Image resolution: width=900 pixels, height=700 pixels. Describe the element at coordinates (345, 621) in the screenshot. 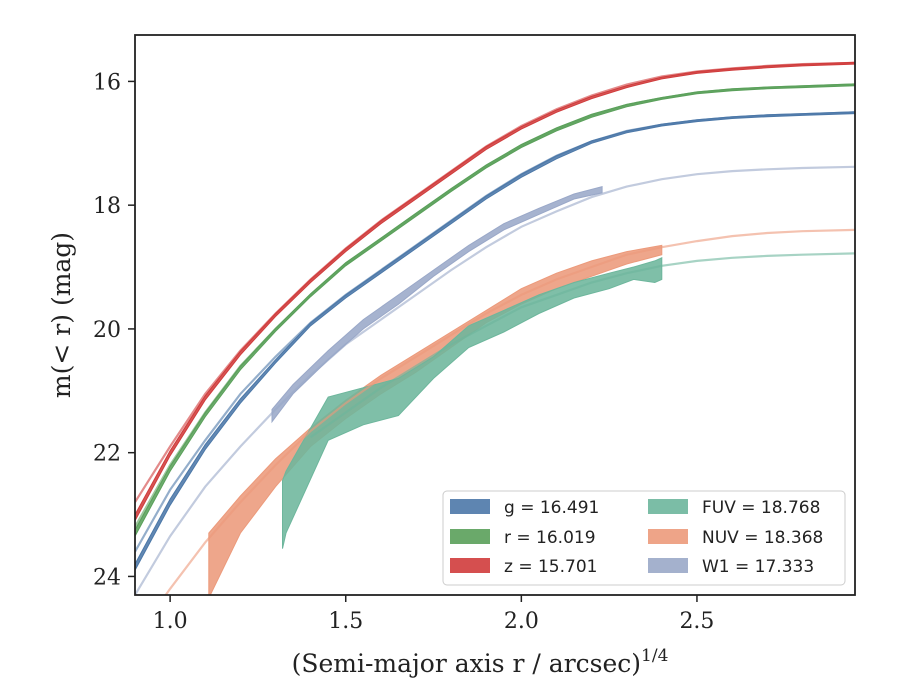

I see `x-tick-label: 1.5` at that location.